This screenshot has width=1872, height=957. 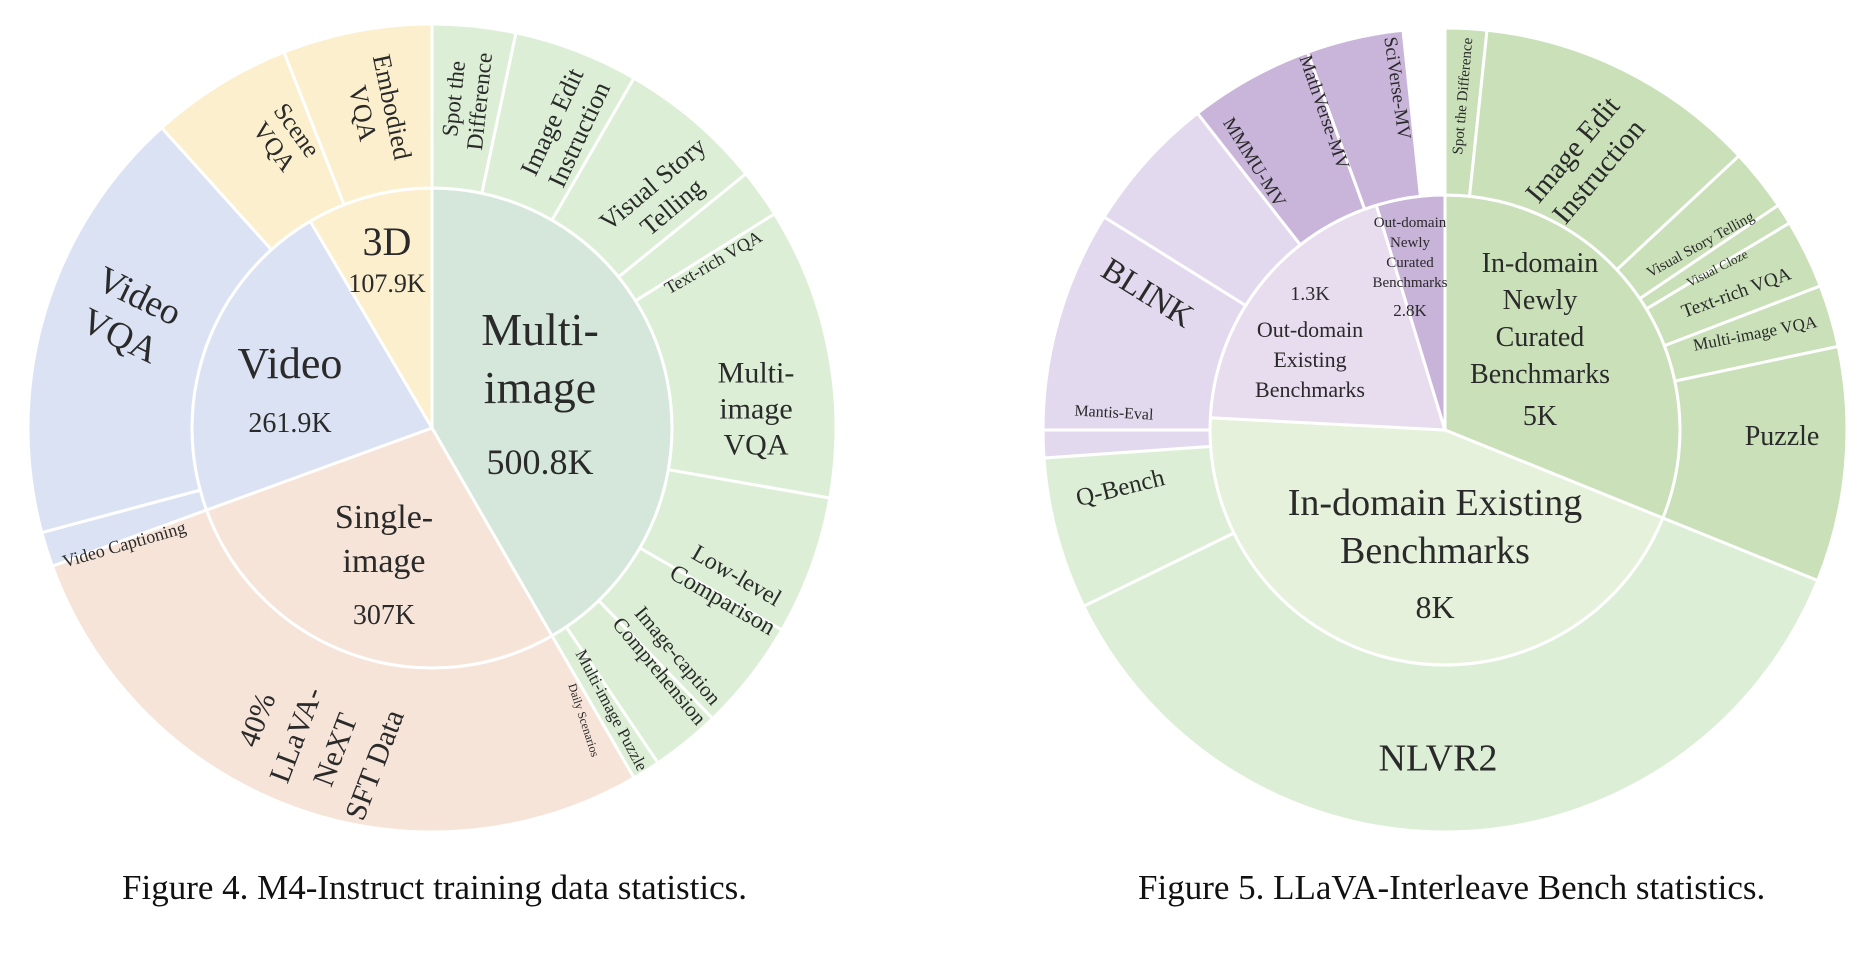 I want to click on outer-label-multi-image-vqa: Multi-image VQA, so click(x=756, y=409).